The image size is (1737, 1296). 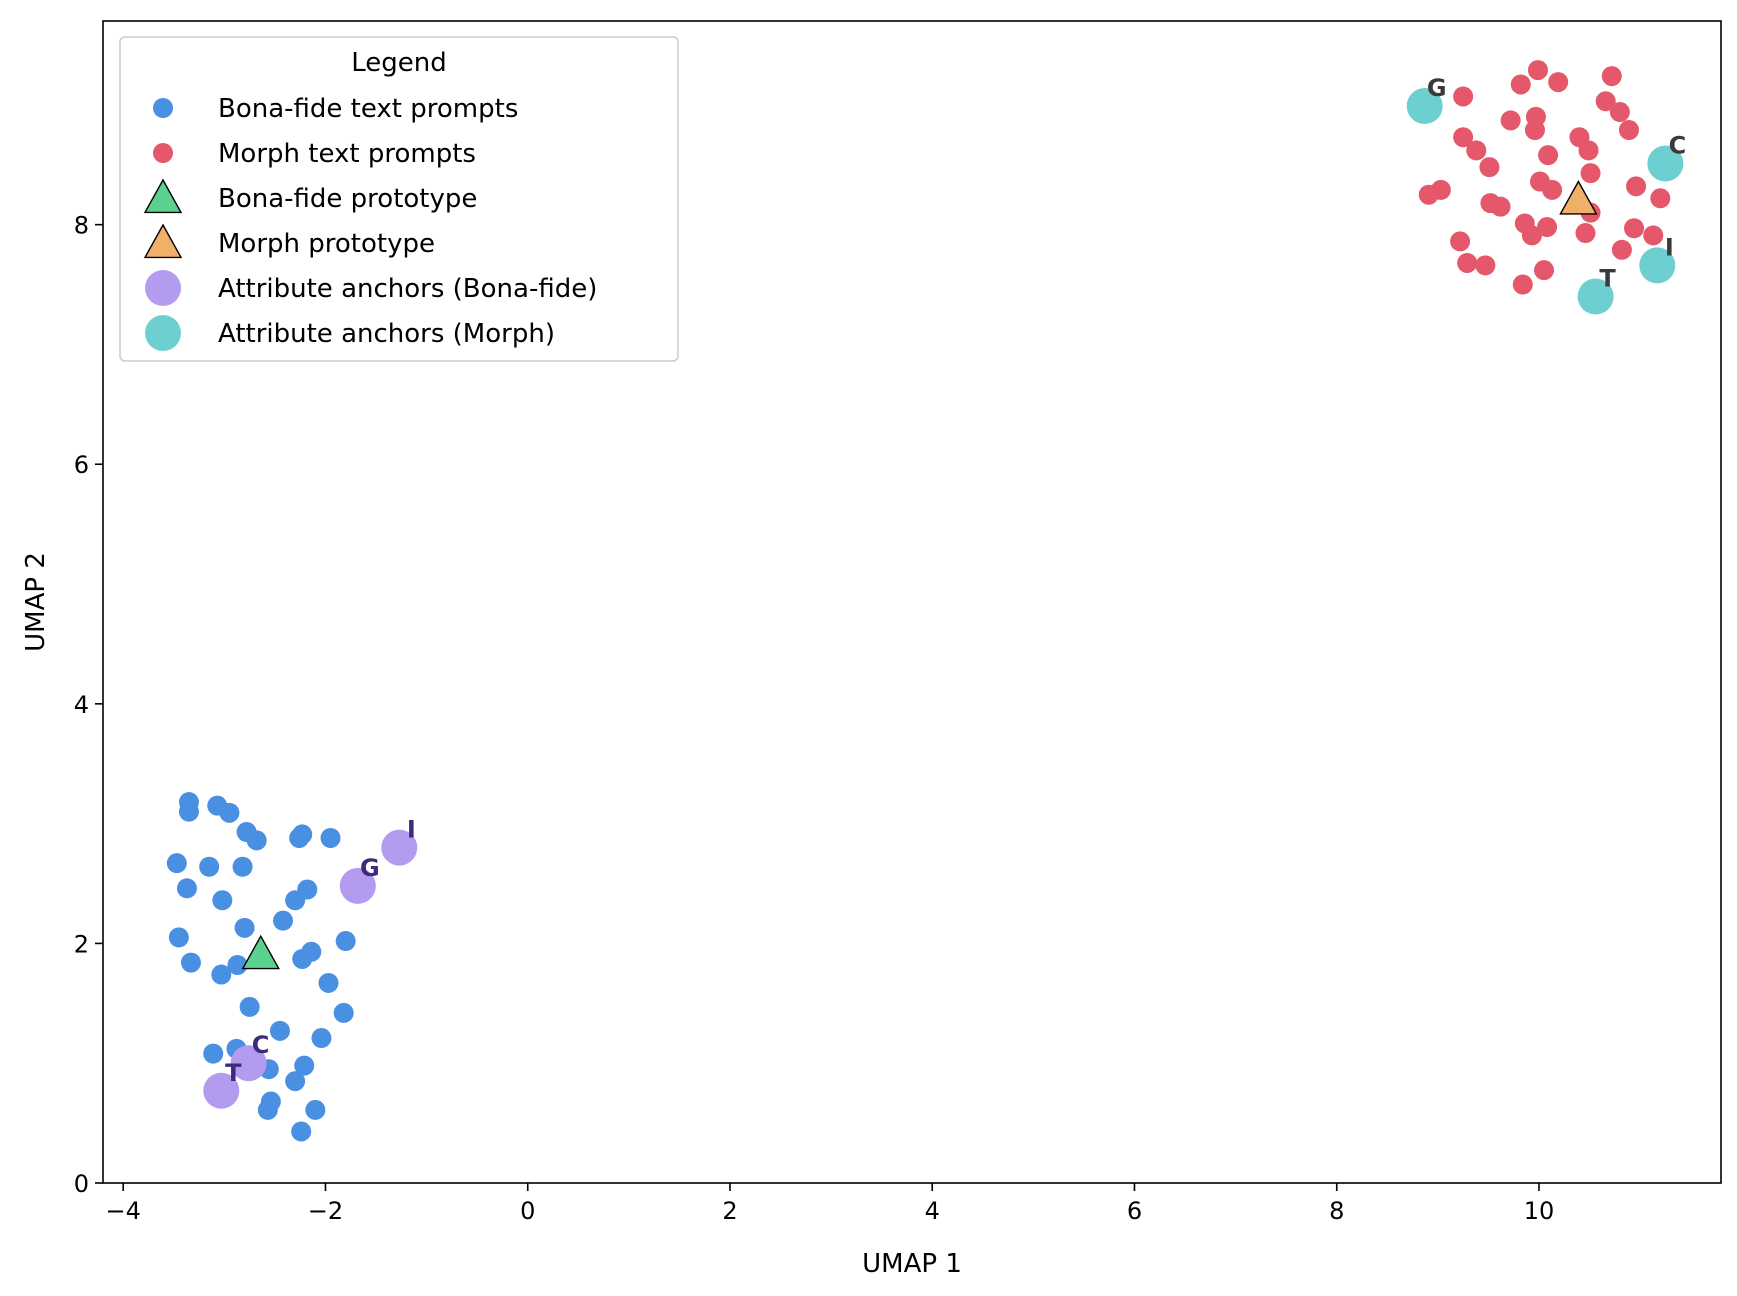 What do you see at coordinates (1336, 1211) in the screenshot?
I see `x-tick-label: 8` at bounding box center [1336, 1211].